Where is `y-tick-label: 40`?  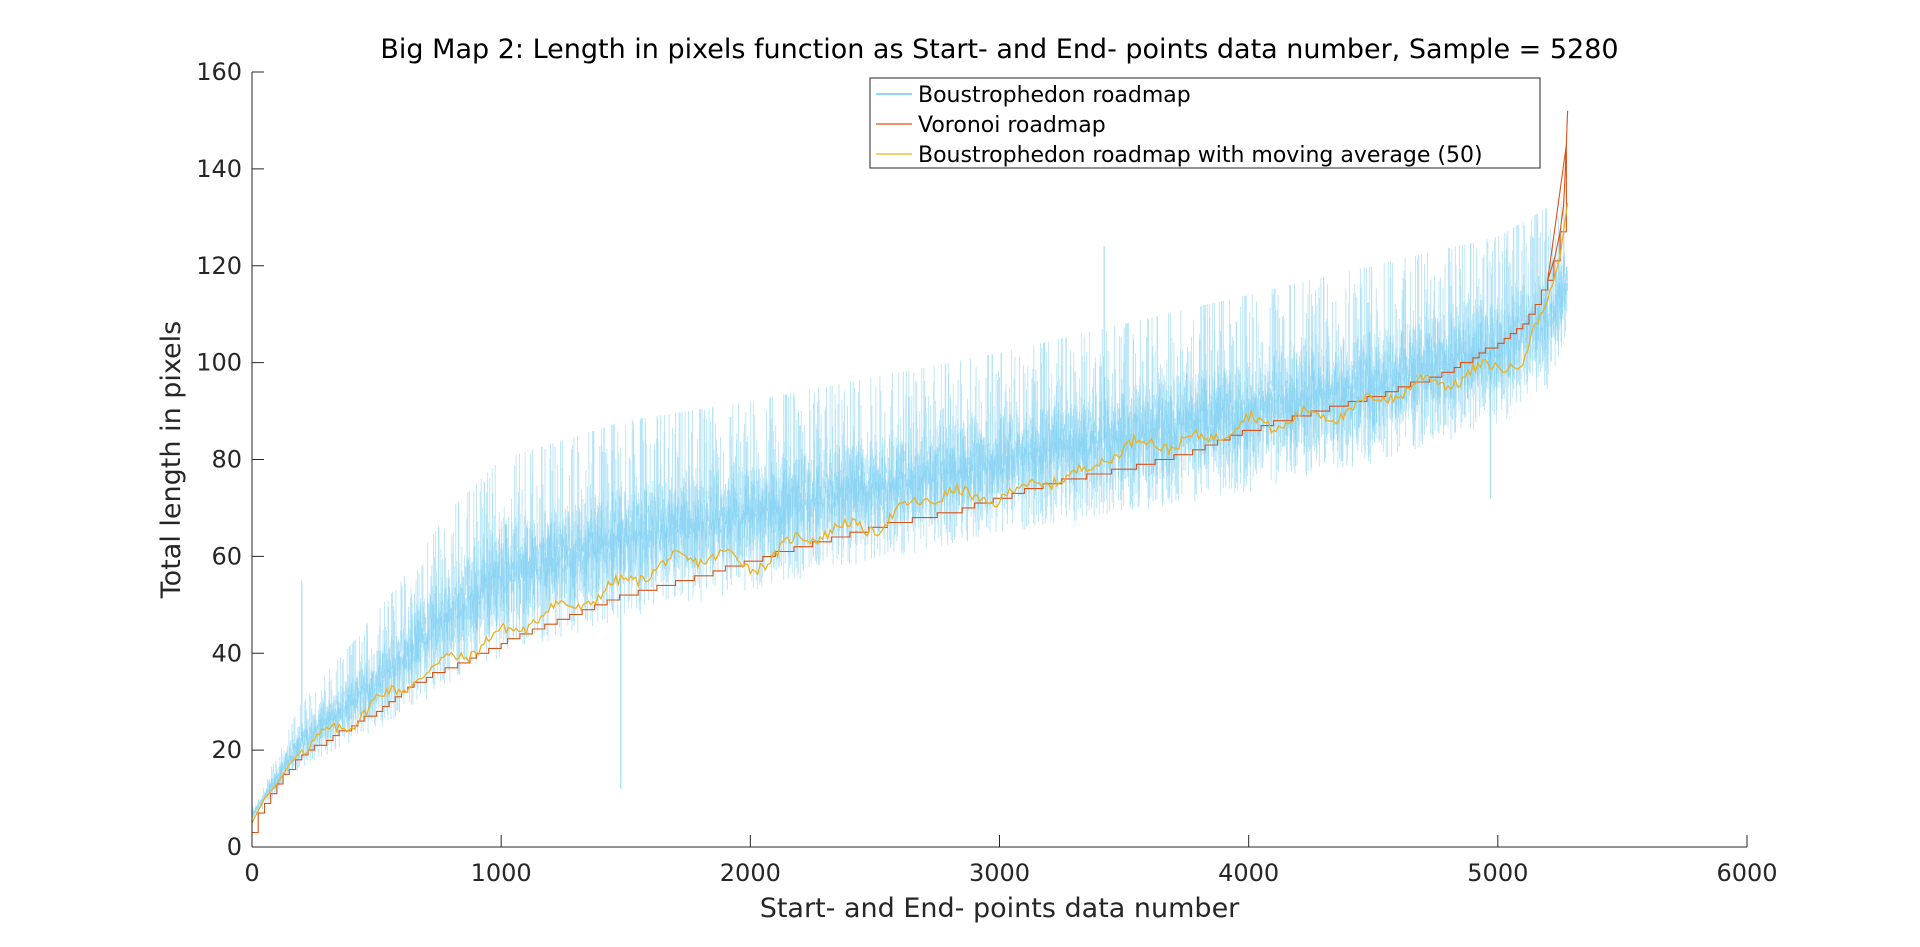
y-tick-label: 40 is located at coordinates (226, 653).